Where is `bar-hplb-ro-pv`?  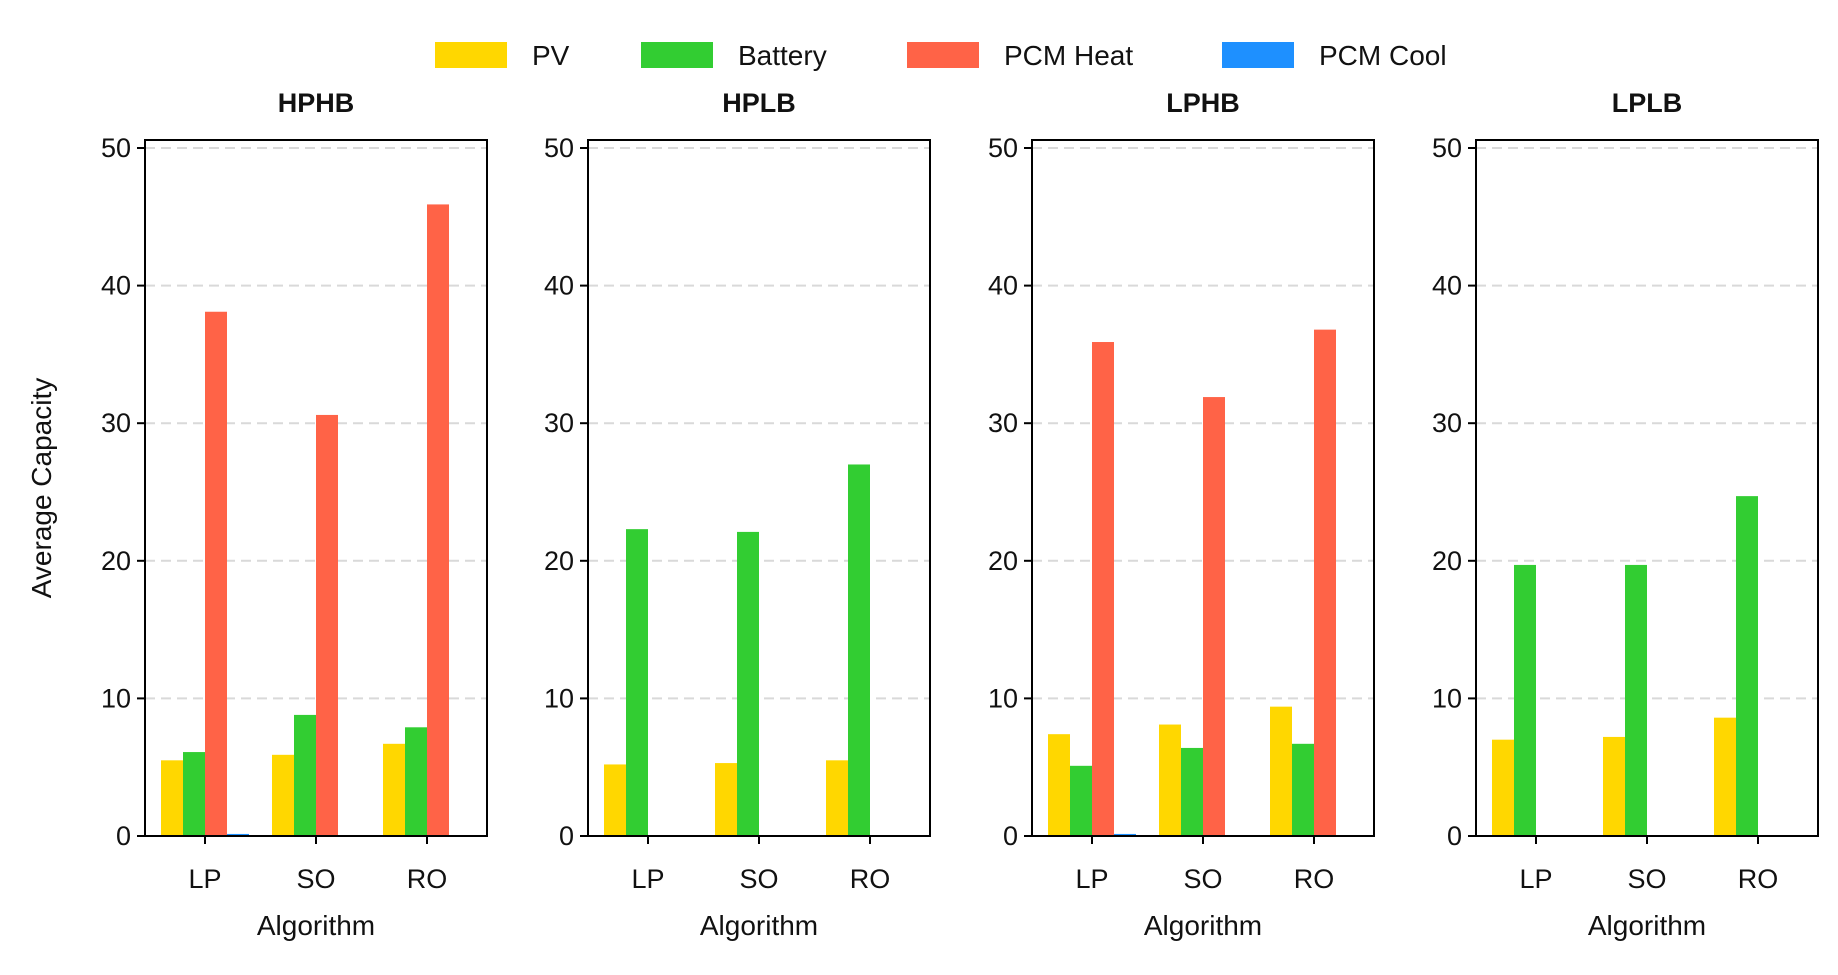
bar-hplb-ro-pv is located at coordinates (837, 798).